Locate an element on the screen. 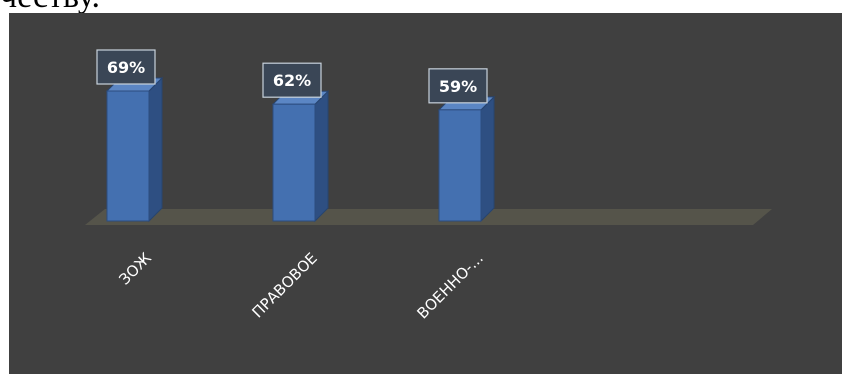 This screenshot has width=842, height=374. floor-plane is located at coordinates (428, 217).